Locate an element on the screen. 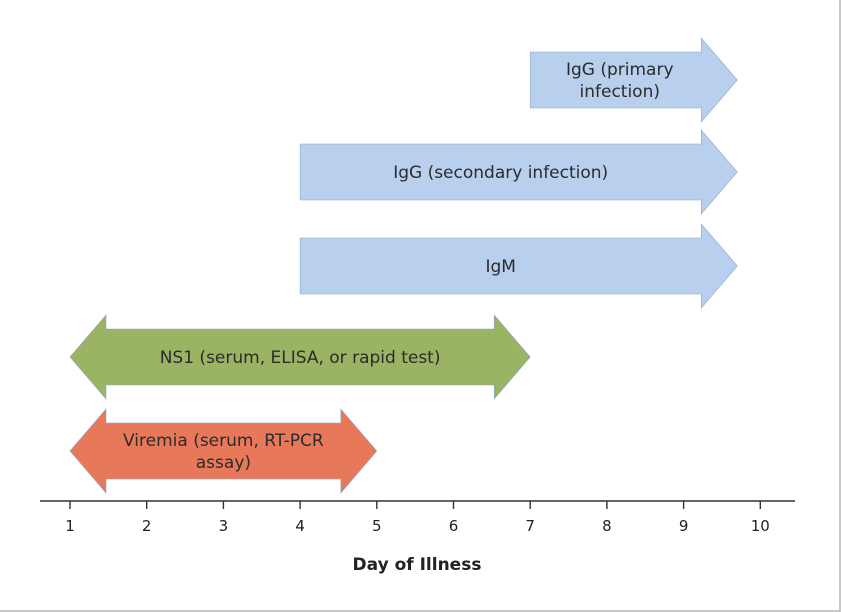 The image size is (841, 612). x-tick-label-2: 2 is located at coordinates (147, 526).